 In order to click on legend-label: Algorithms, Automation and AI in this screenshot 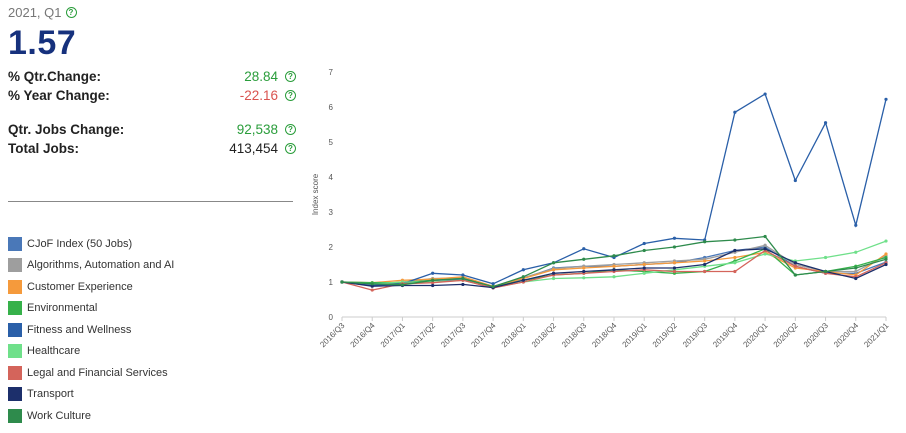, I will do `click(101, 265)`.